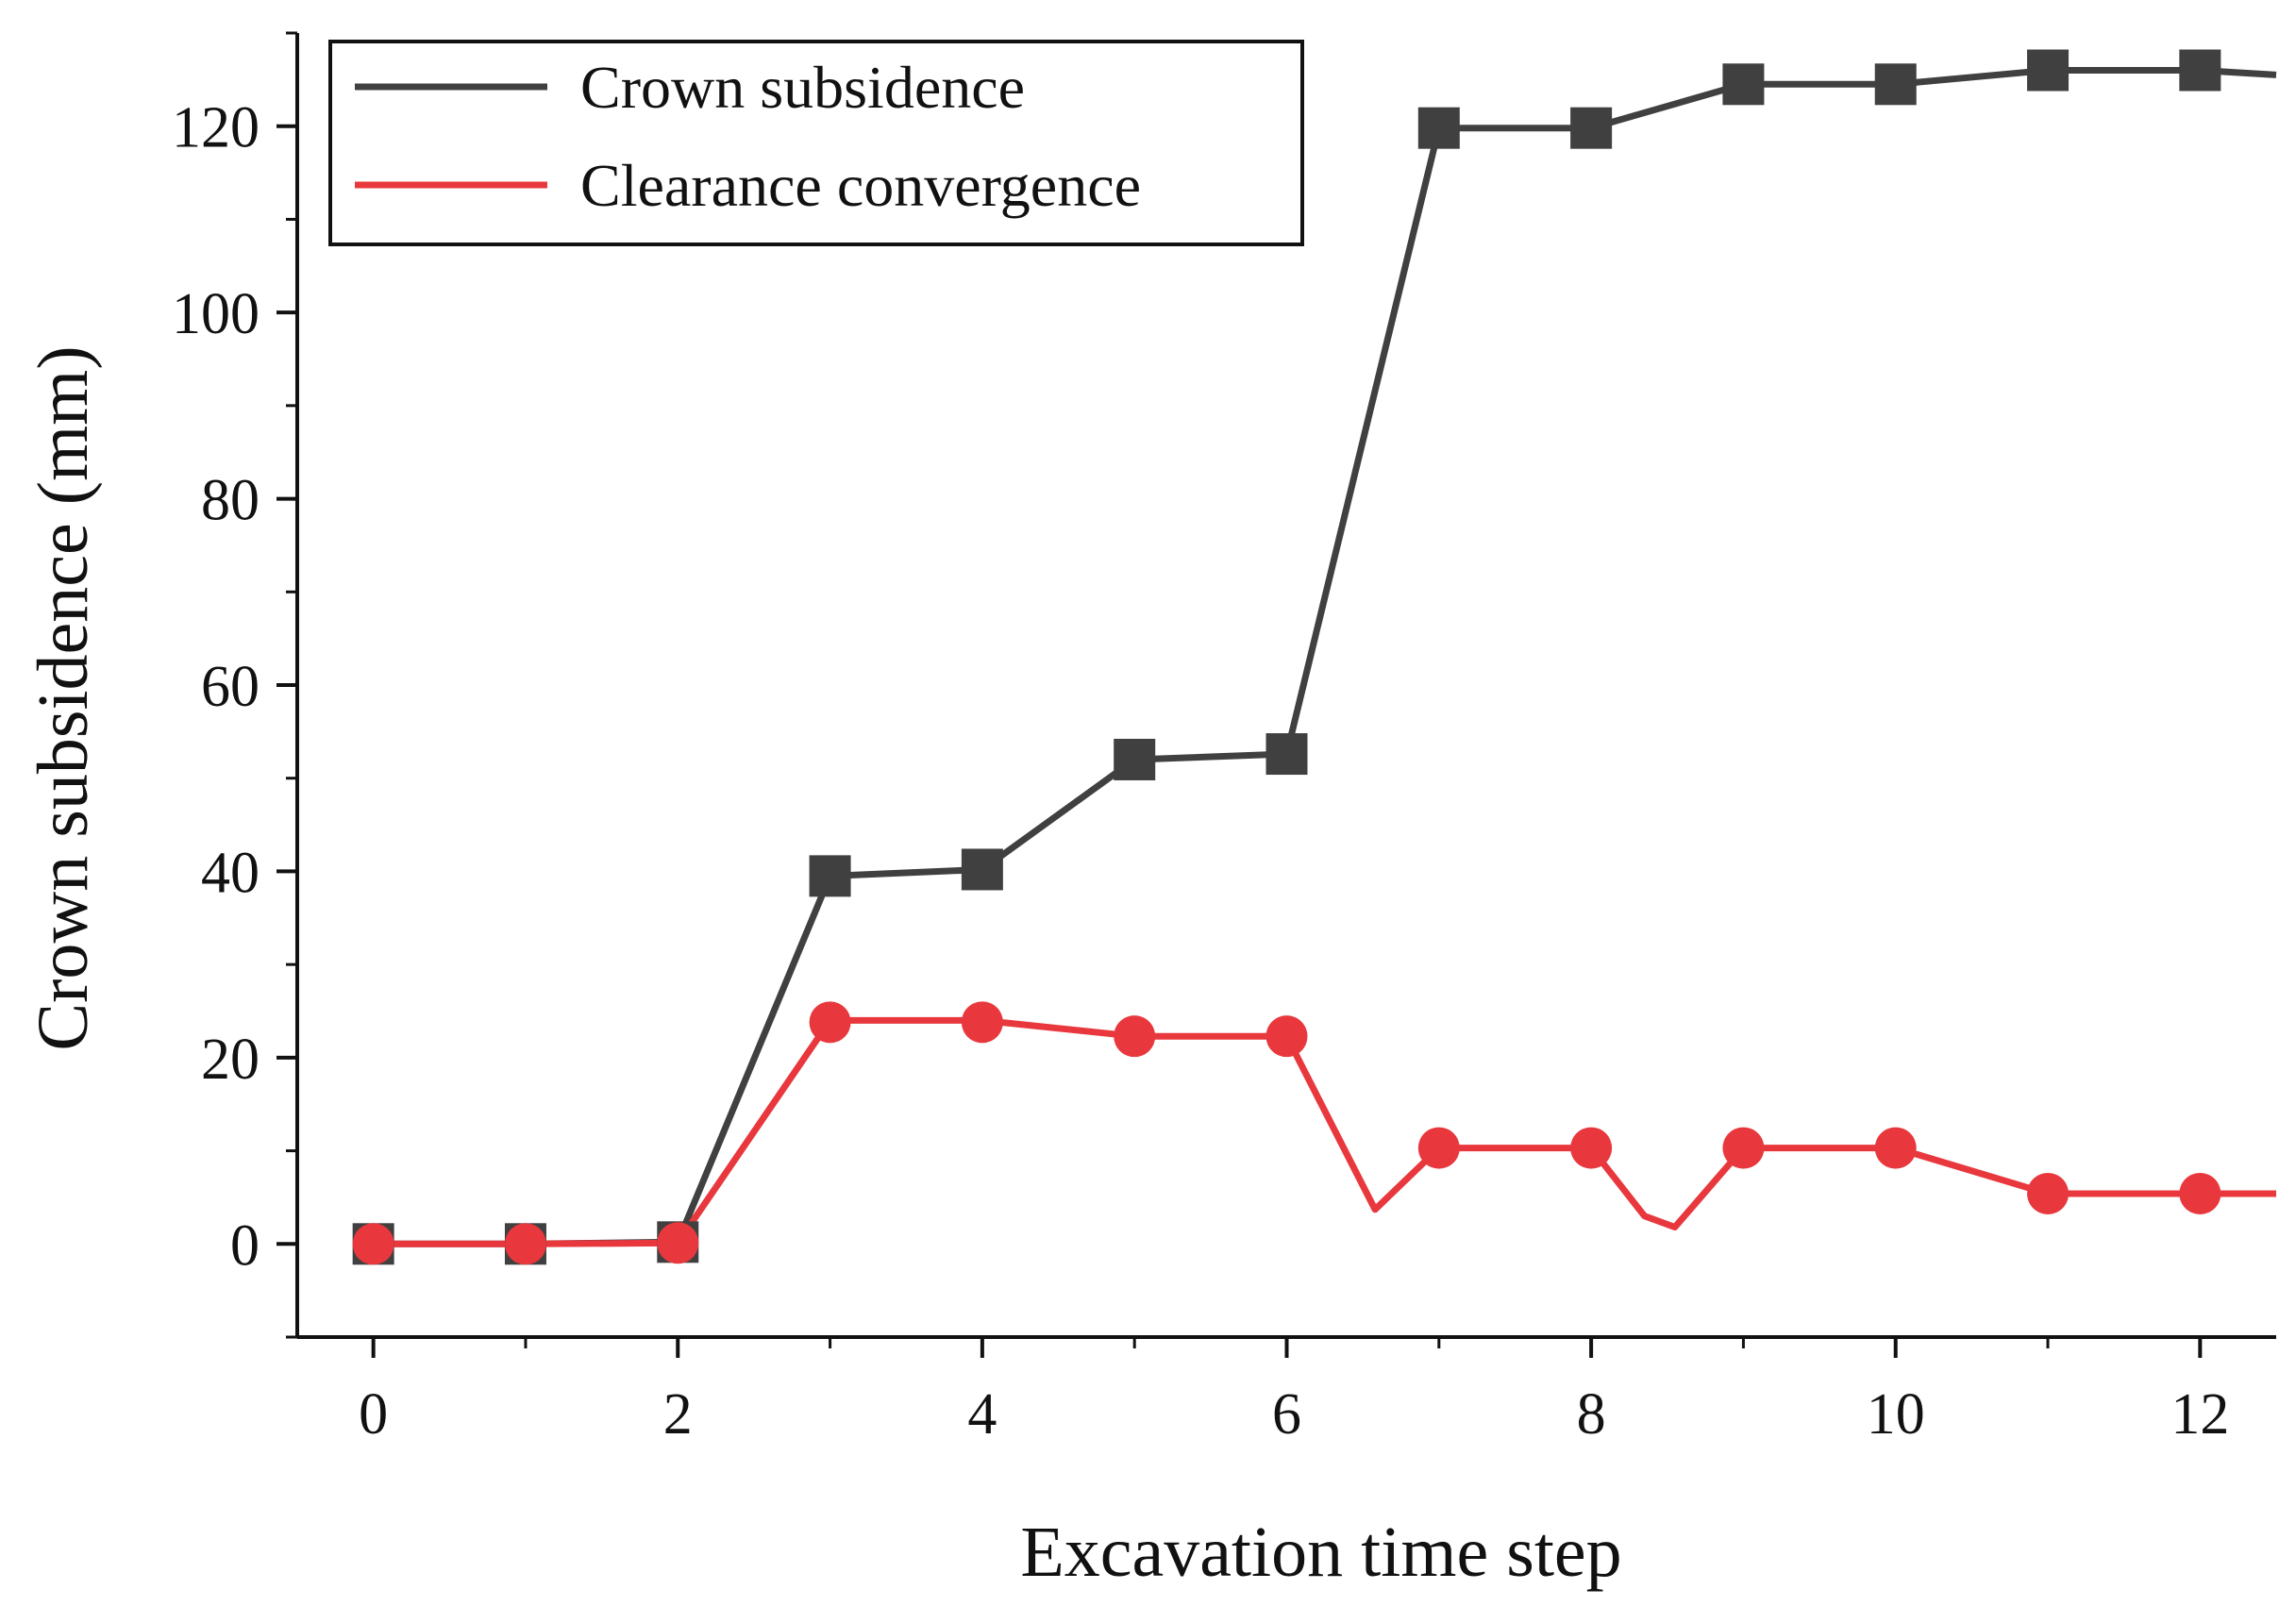 This screenshot has height=1623, width=2296. I want to click on x-axis-title: Excavation time step, so click(1320, 1552).